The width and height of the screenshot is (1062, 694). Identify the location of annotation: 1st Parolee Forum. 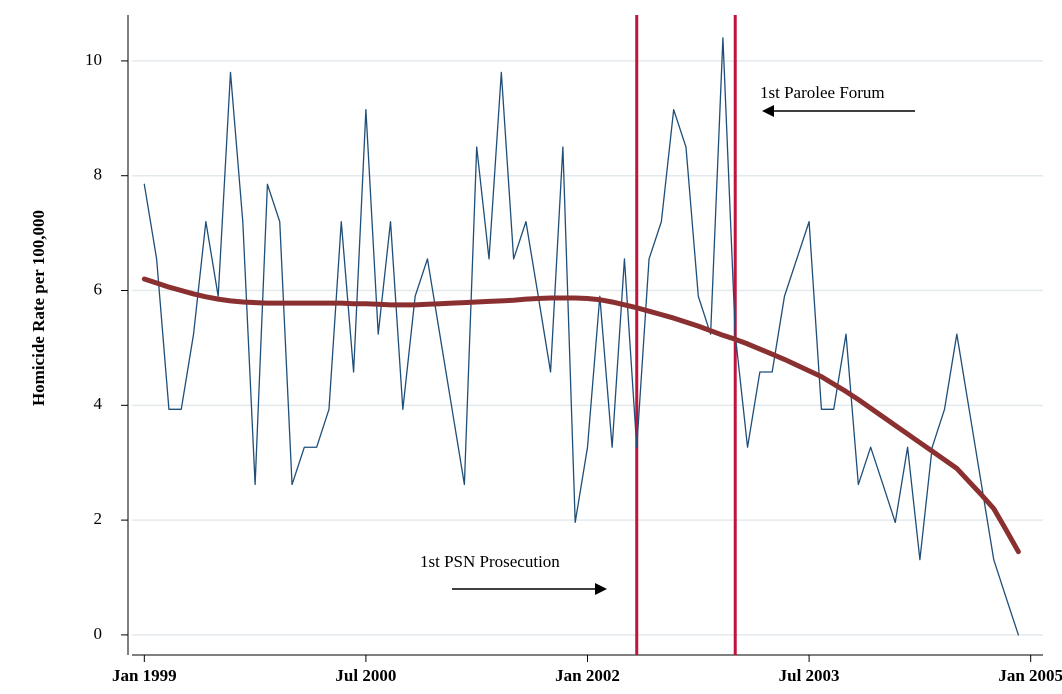
(822, 92).